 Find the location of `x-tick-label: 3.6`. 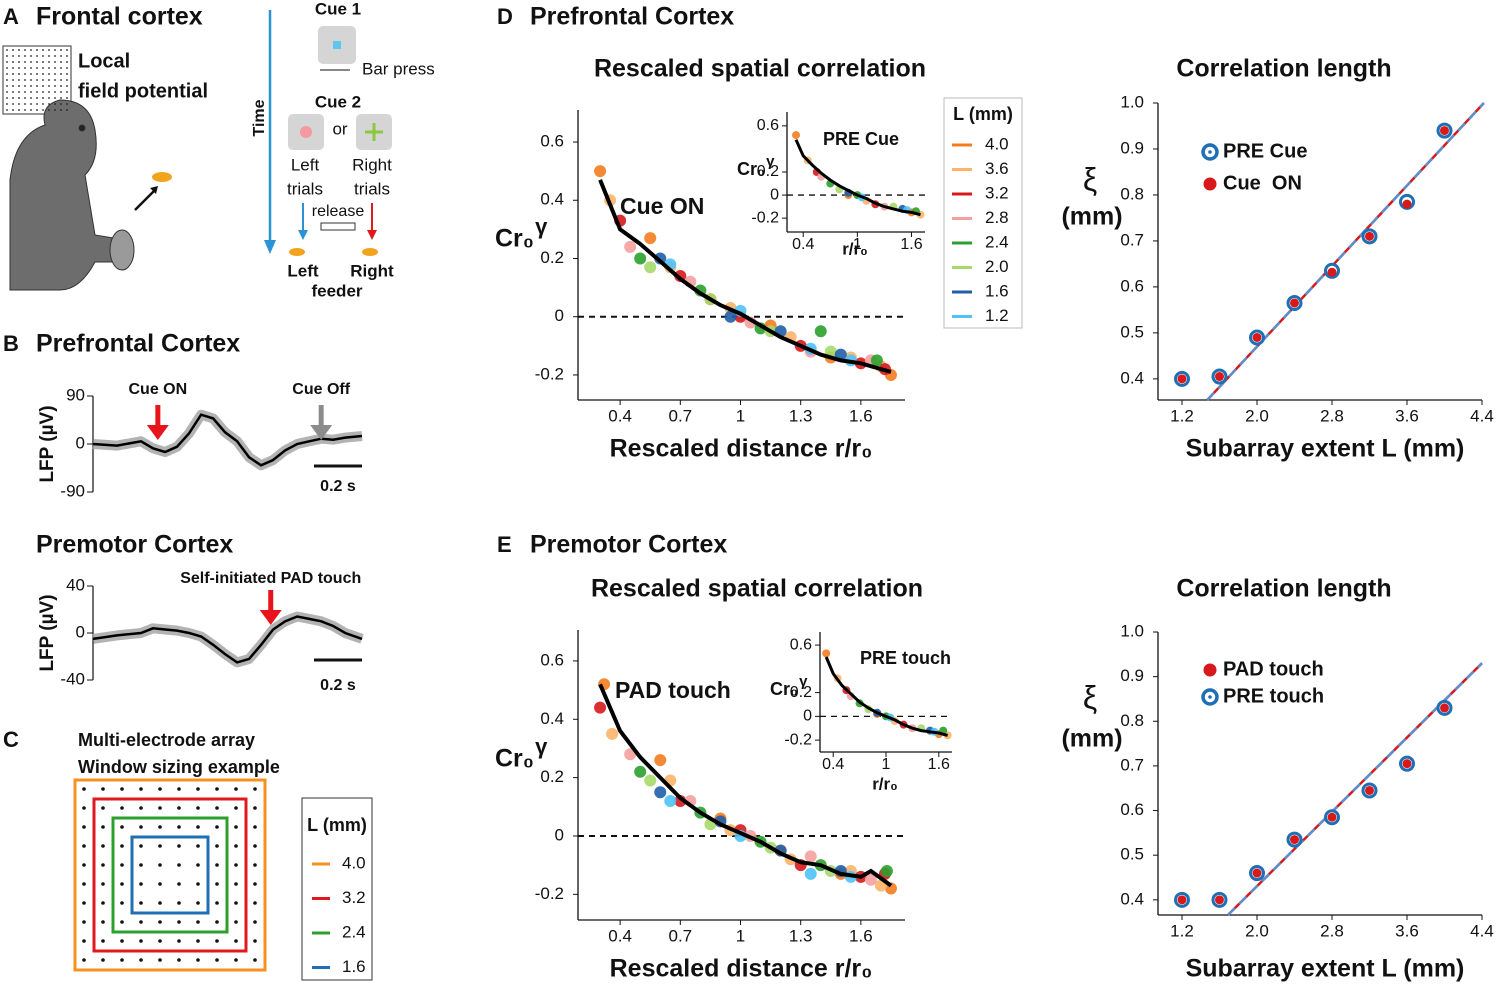

x-tick-label: 3.6 is located at coordinates (1407, 415).